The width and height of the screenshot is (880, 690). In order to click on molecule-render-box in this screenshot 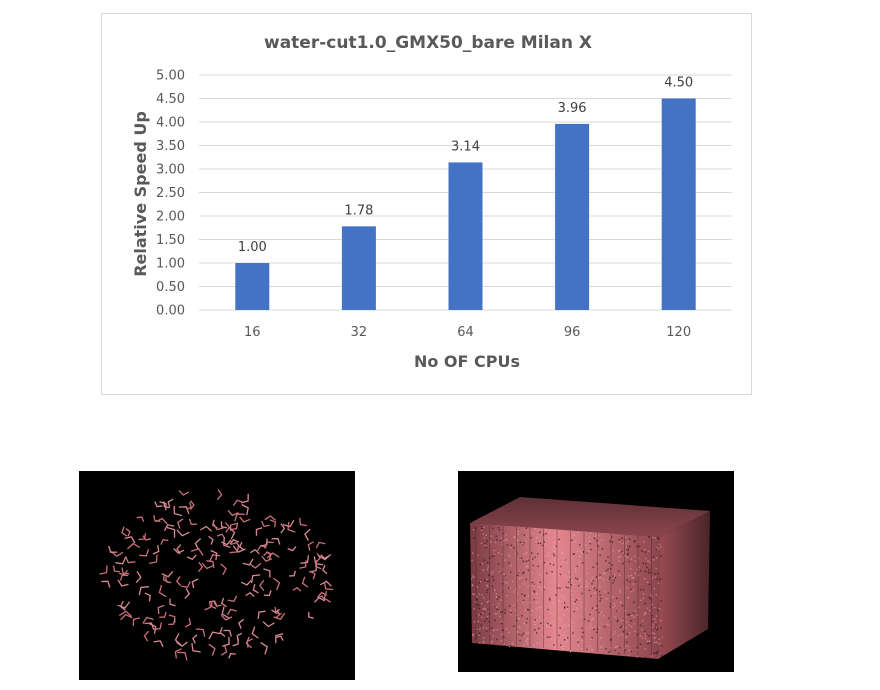, I will do `click(596, 571)`.